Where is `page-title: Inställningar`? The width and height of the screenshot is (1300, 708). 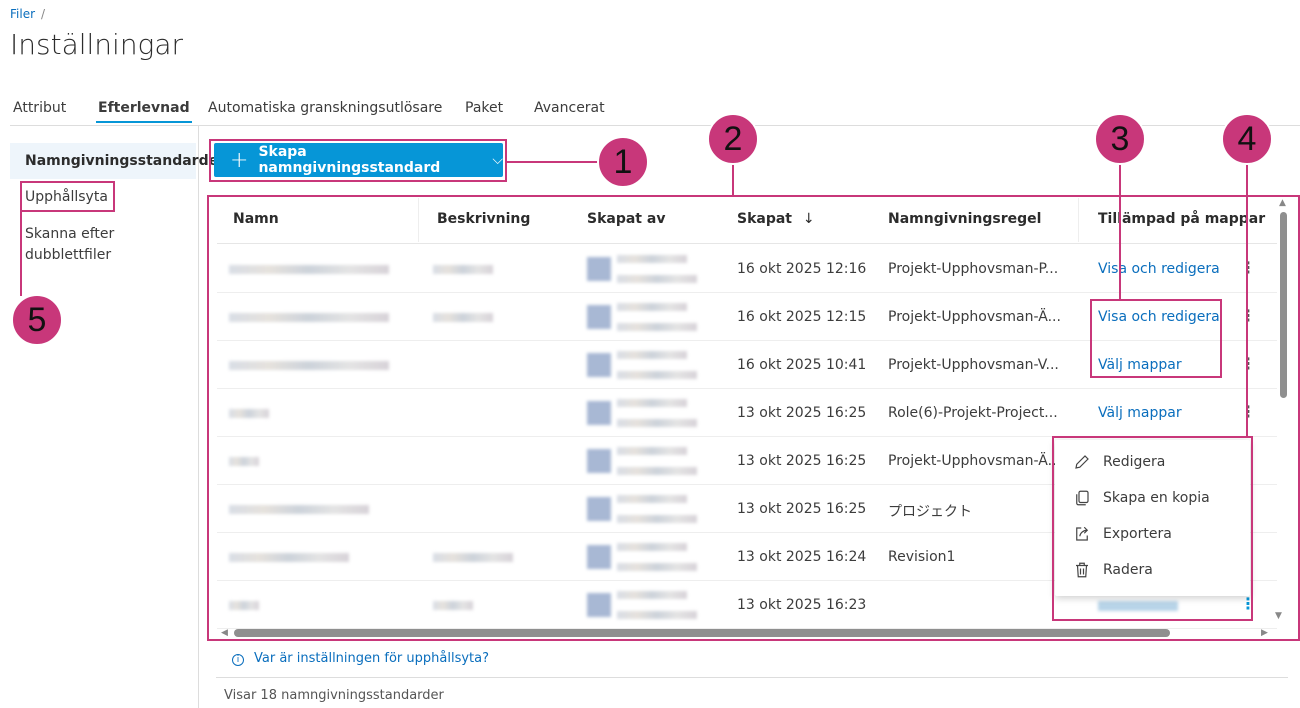
page-title: Inställningar is located at coordinates (97, 44).